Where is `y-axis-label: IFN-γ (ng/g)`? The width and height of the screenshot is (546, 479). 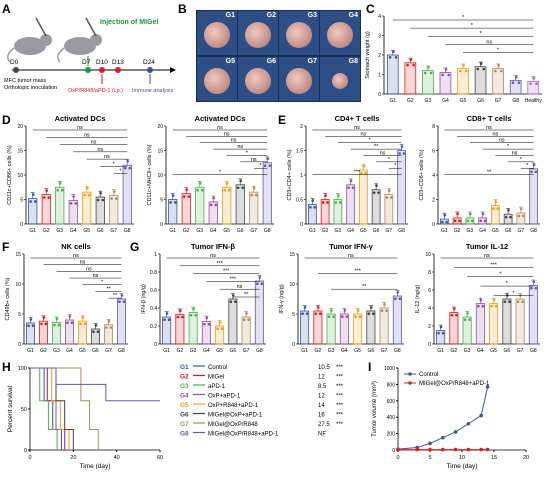
y-axis-label: IFN-γ (ng/g) is located at coordinates (282, 299).